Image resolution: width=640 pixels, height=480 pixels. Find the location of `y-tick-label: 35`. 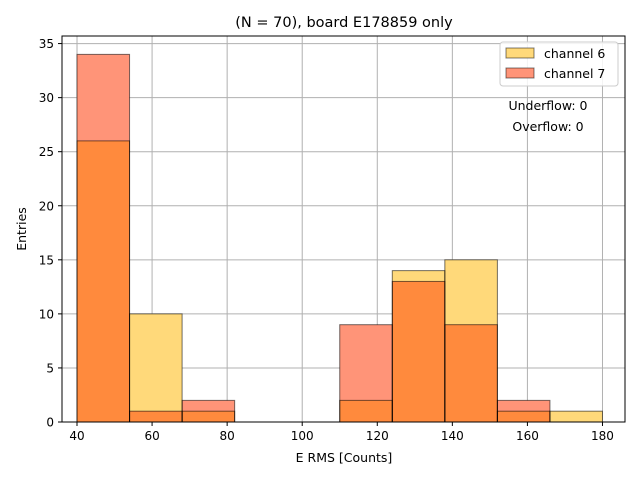

y-tick-label: 35 is located at coordinates (46, 44).